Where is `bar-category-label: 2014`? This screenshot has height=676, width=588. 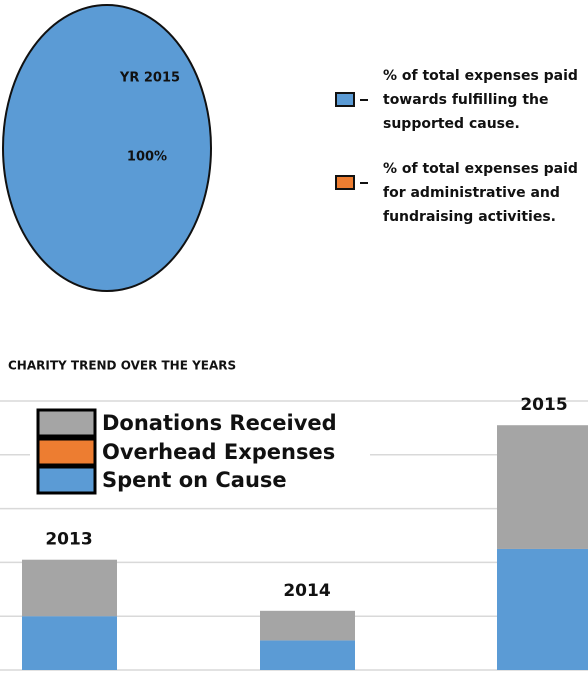
bar-category-label: 2014 is located at coordinates (306, 591).